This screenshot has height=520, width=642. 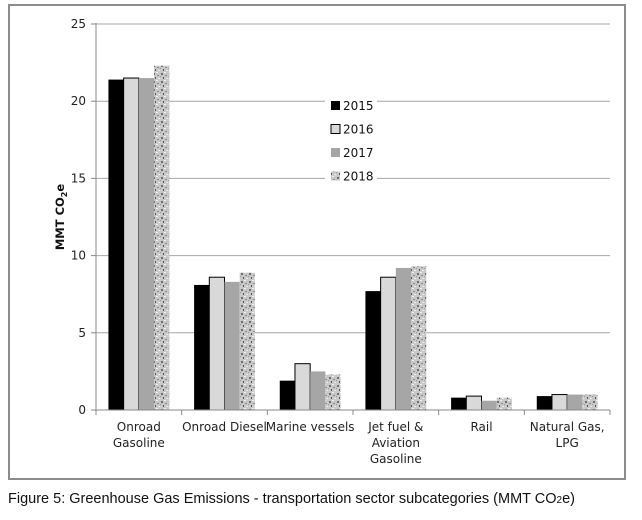 I want to click on x-category-label: Jet fuel & Aviation Gasoline, so click(x=395, y=443).